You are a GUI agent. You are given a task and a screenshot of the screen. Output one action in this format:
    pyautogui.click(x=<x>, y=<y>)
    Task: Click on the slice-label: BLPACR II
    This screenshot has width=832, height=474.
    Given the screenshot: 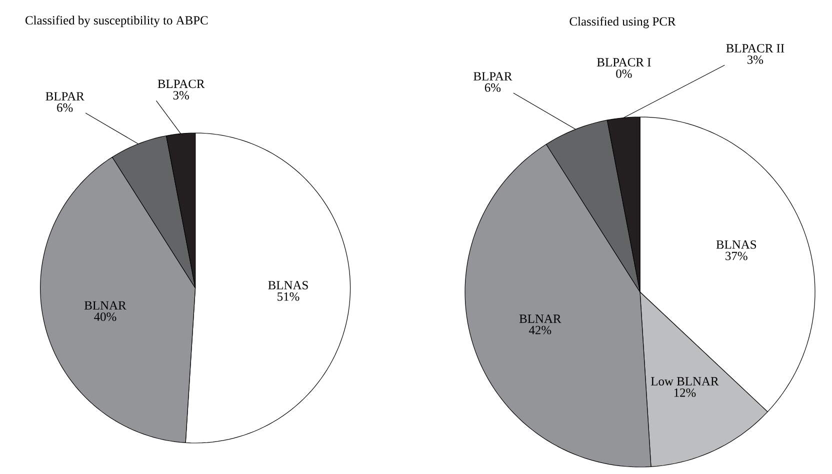 What is the action you would take?
    pyautogui.click(x=755, y=48)
    